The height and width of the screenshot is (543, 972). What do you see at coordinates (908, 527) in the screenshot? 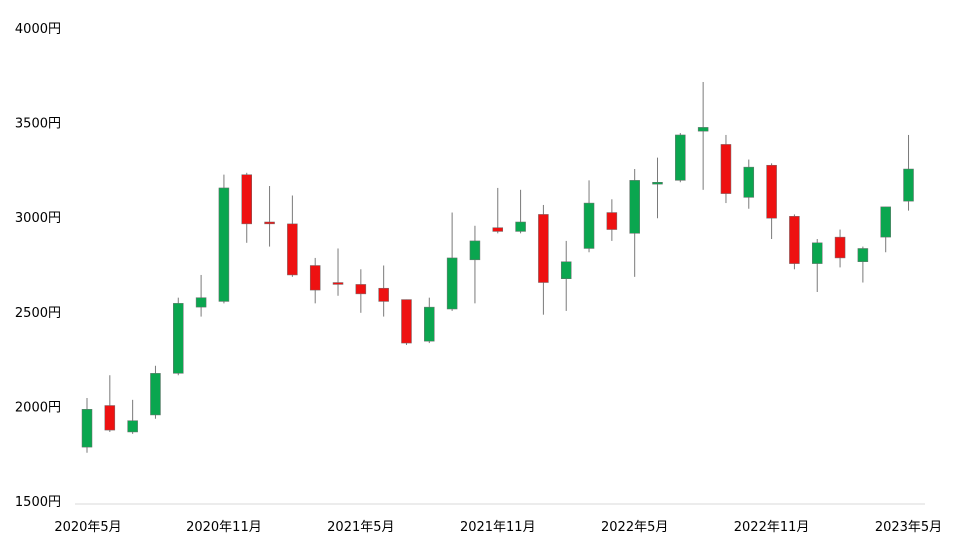
I see `x-tick-label: 2023年5月` at bounding box center [908, 527].